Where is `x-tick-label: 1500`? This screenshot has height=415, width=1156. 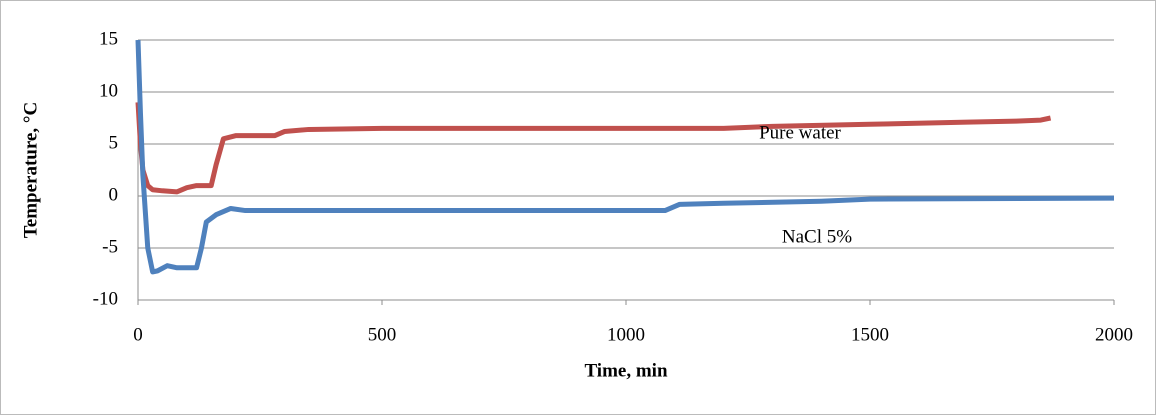 x-tick-label: 1500 is located at coordinates (870, 334).